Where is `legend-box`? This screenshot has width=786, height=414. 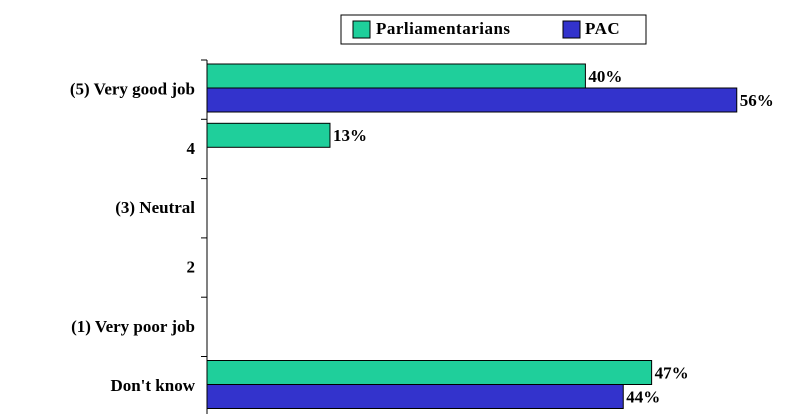
legend-box is located at coordinates (493, 29).